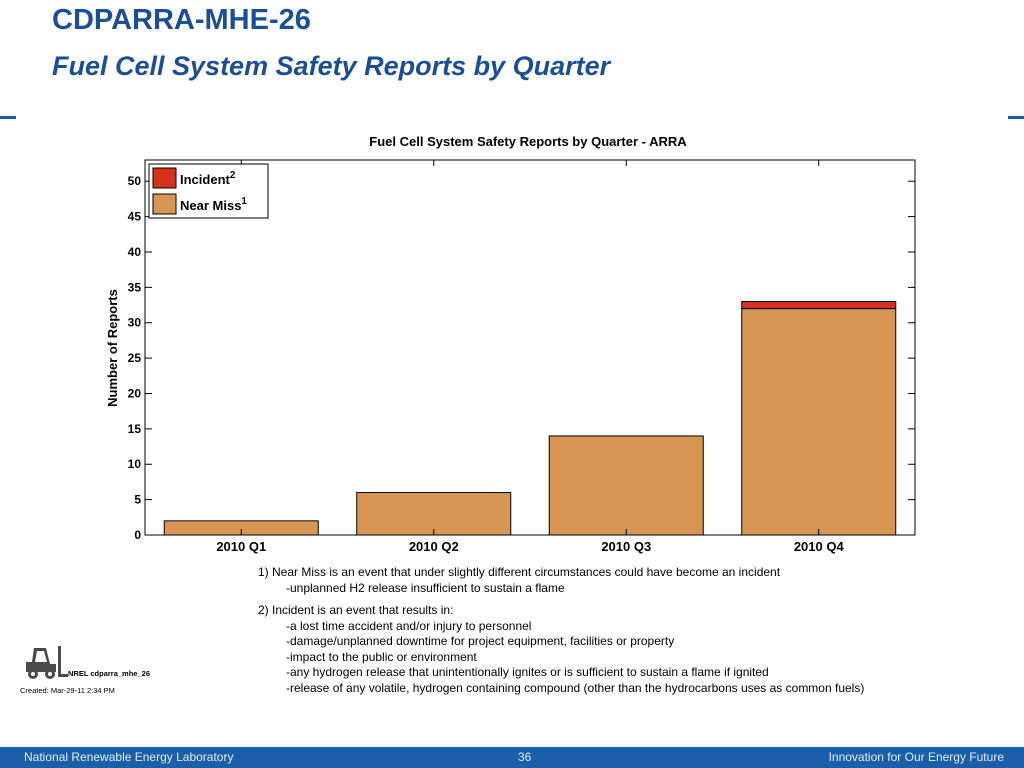  What do you see at coordinates (135, 393) in the screenshot?
I see `y-tick-label: 20` at bounding box center [135, 393].